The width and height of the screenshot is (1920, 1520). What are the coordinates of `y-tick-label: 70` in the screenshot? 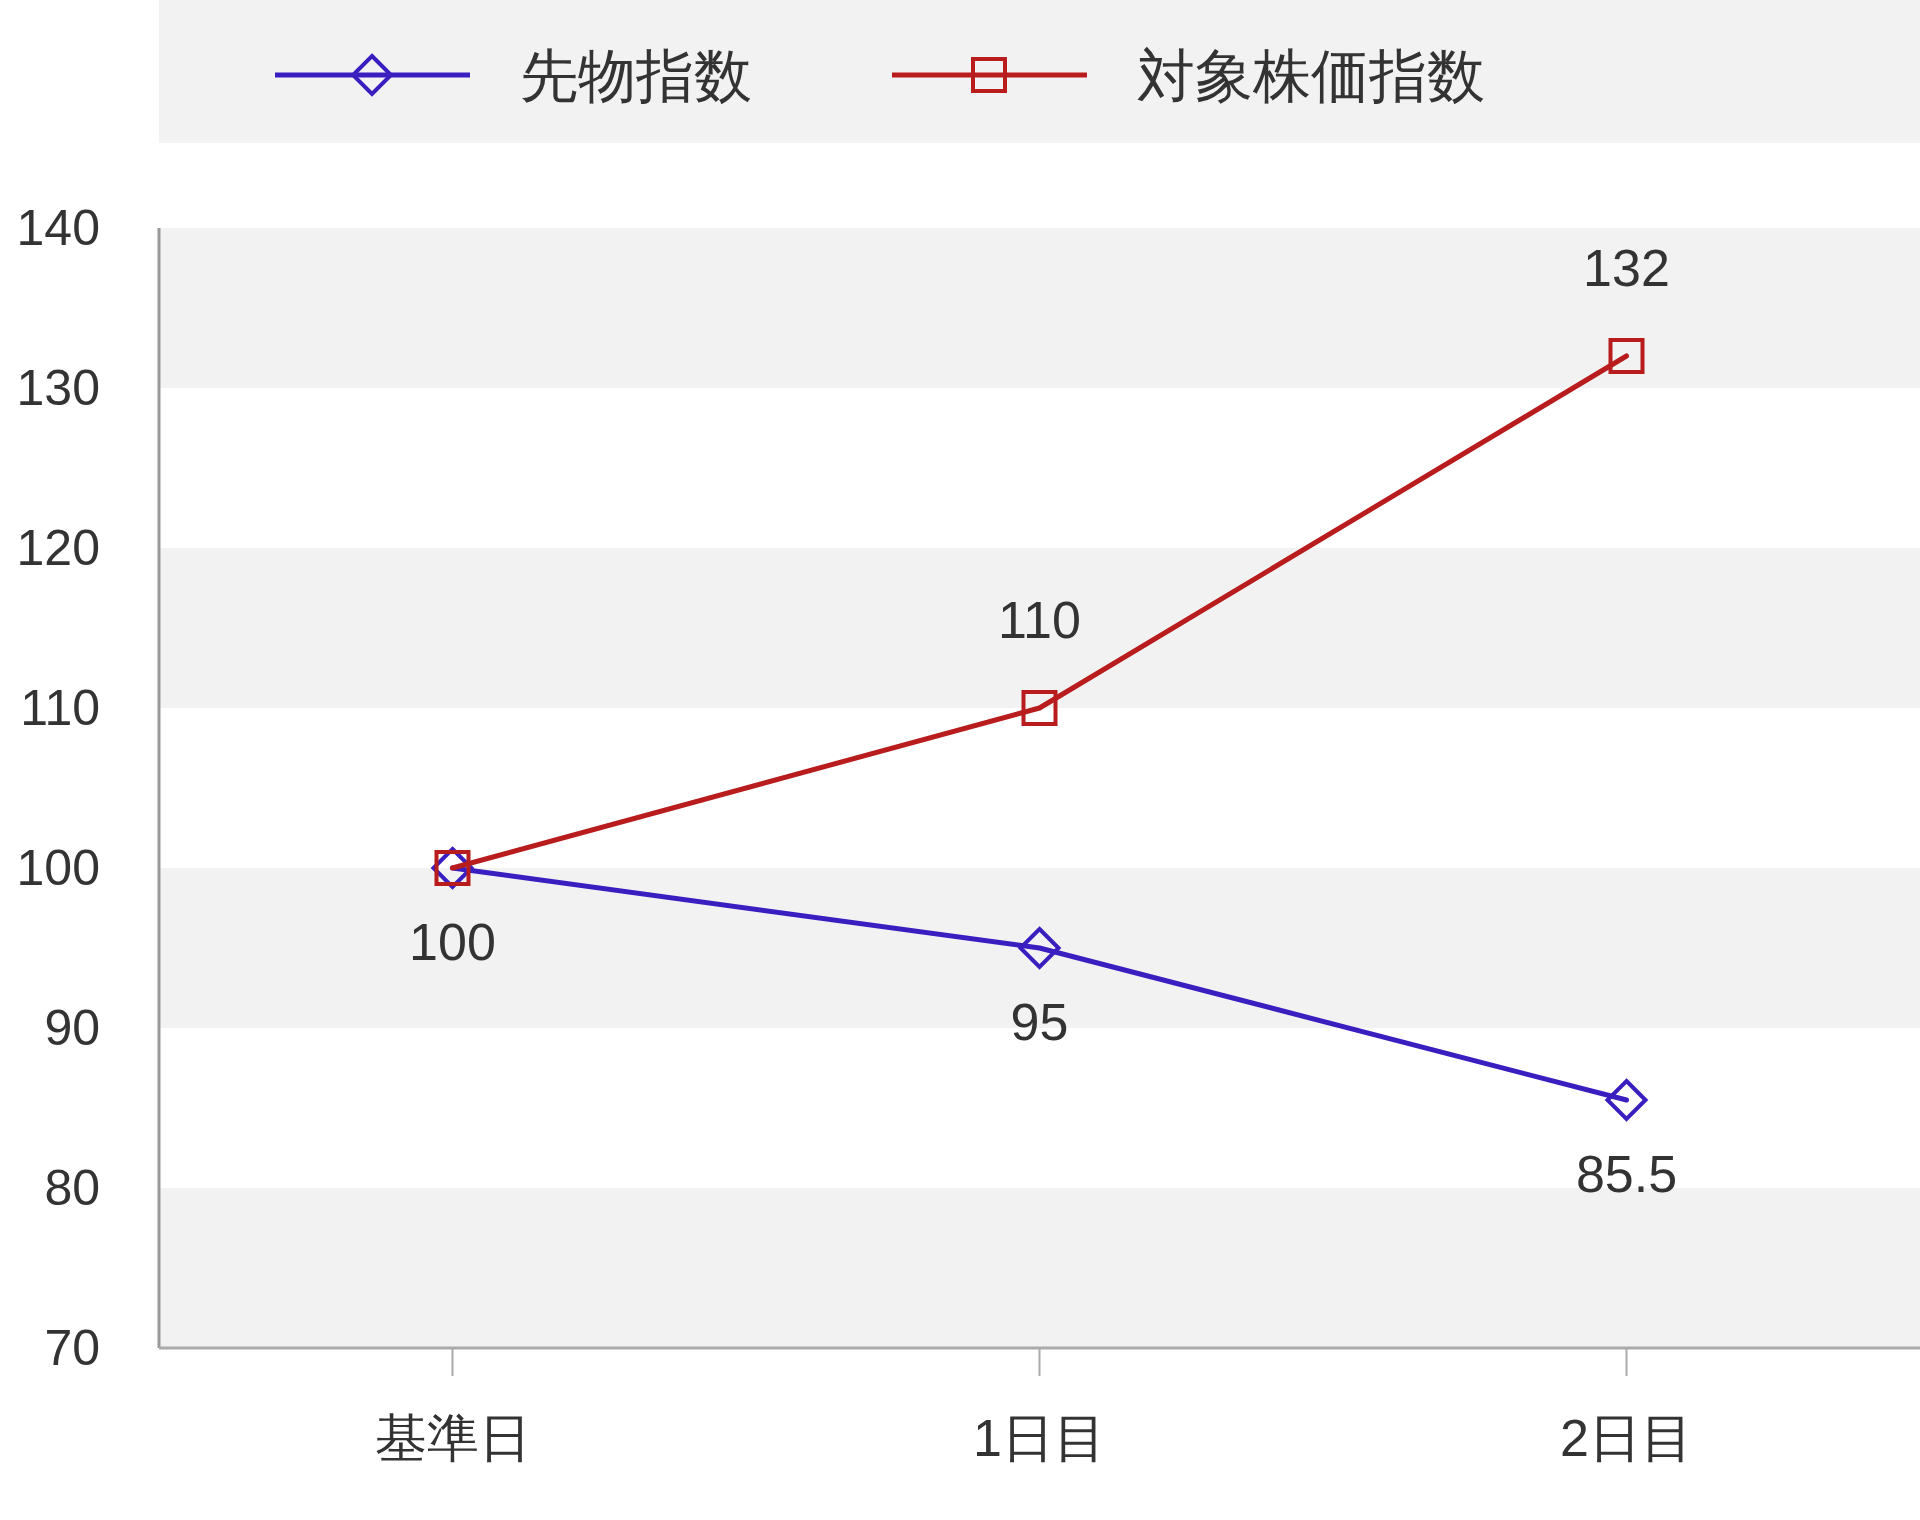 It's located at (72, 1348).